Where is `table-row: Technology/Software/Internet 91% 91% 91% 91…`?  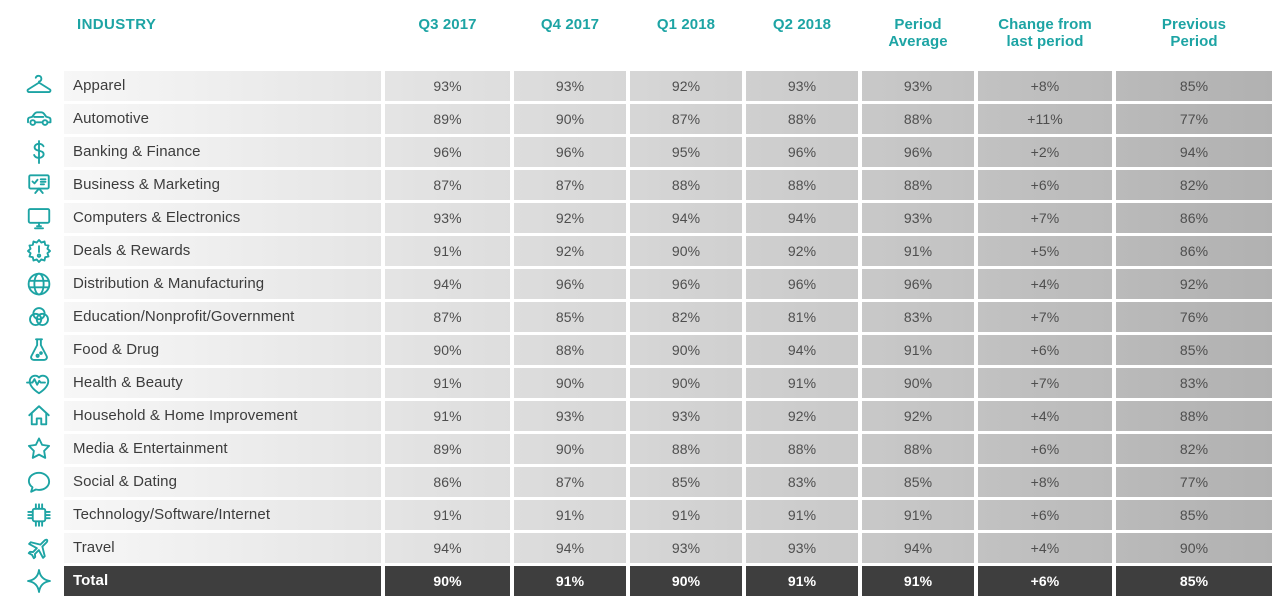
table-row: Technology/Software/Internet 91% 91% 91% 91… is located at coordinates (643, 515).